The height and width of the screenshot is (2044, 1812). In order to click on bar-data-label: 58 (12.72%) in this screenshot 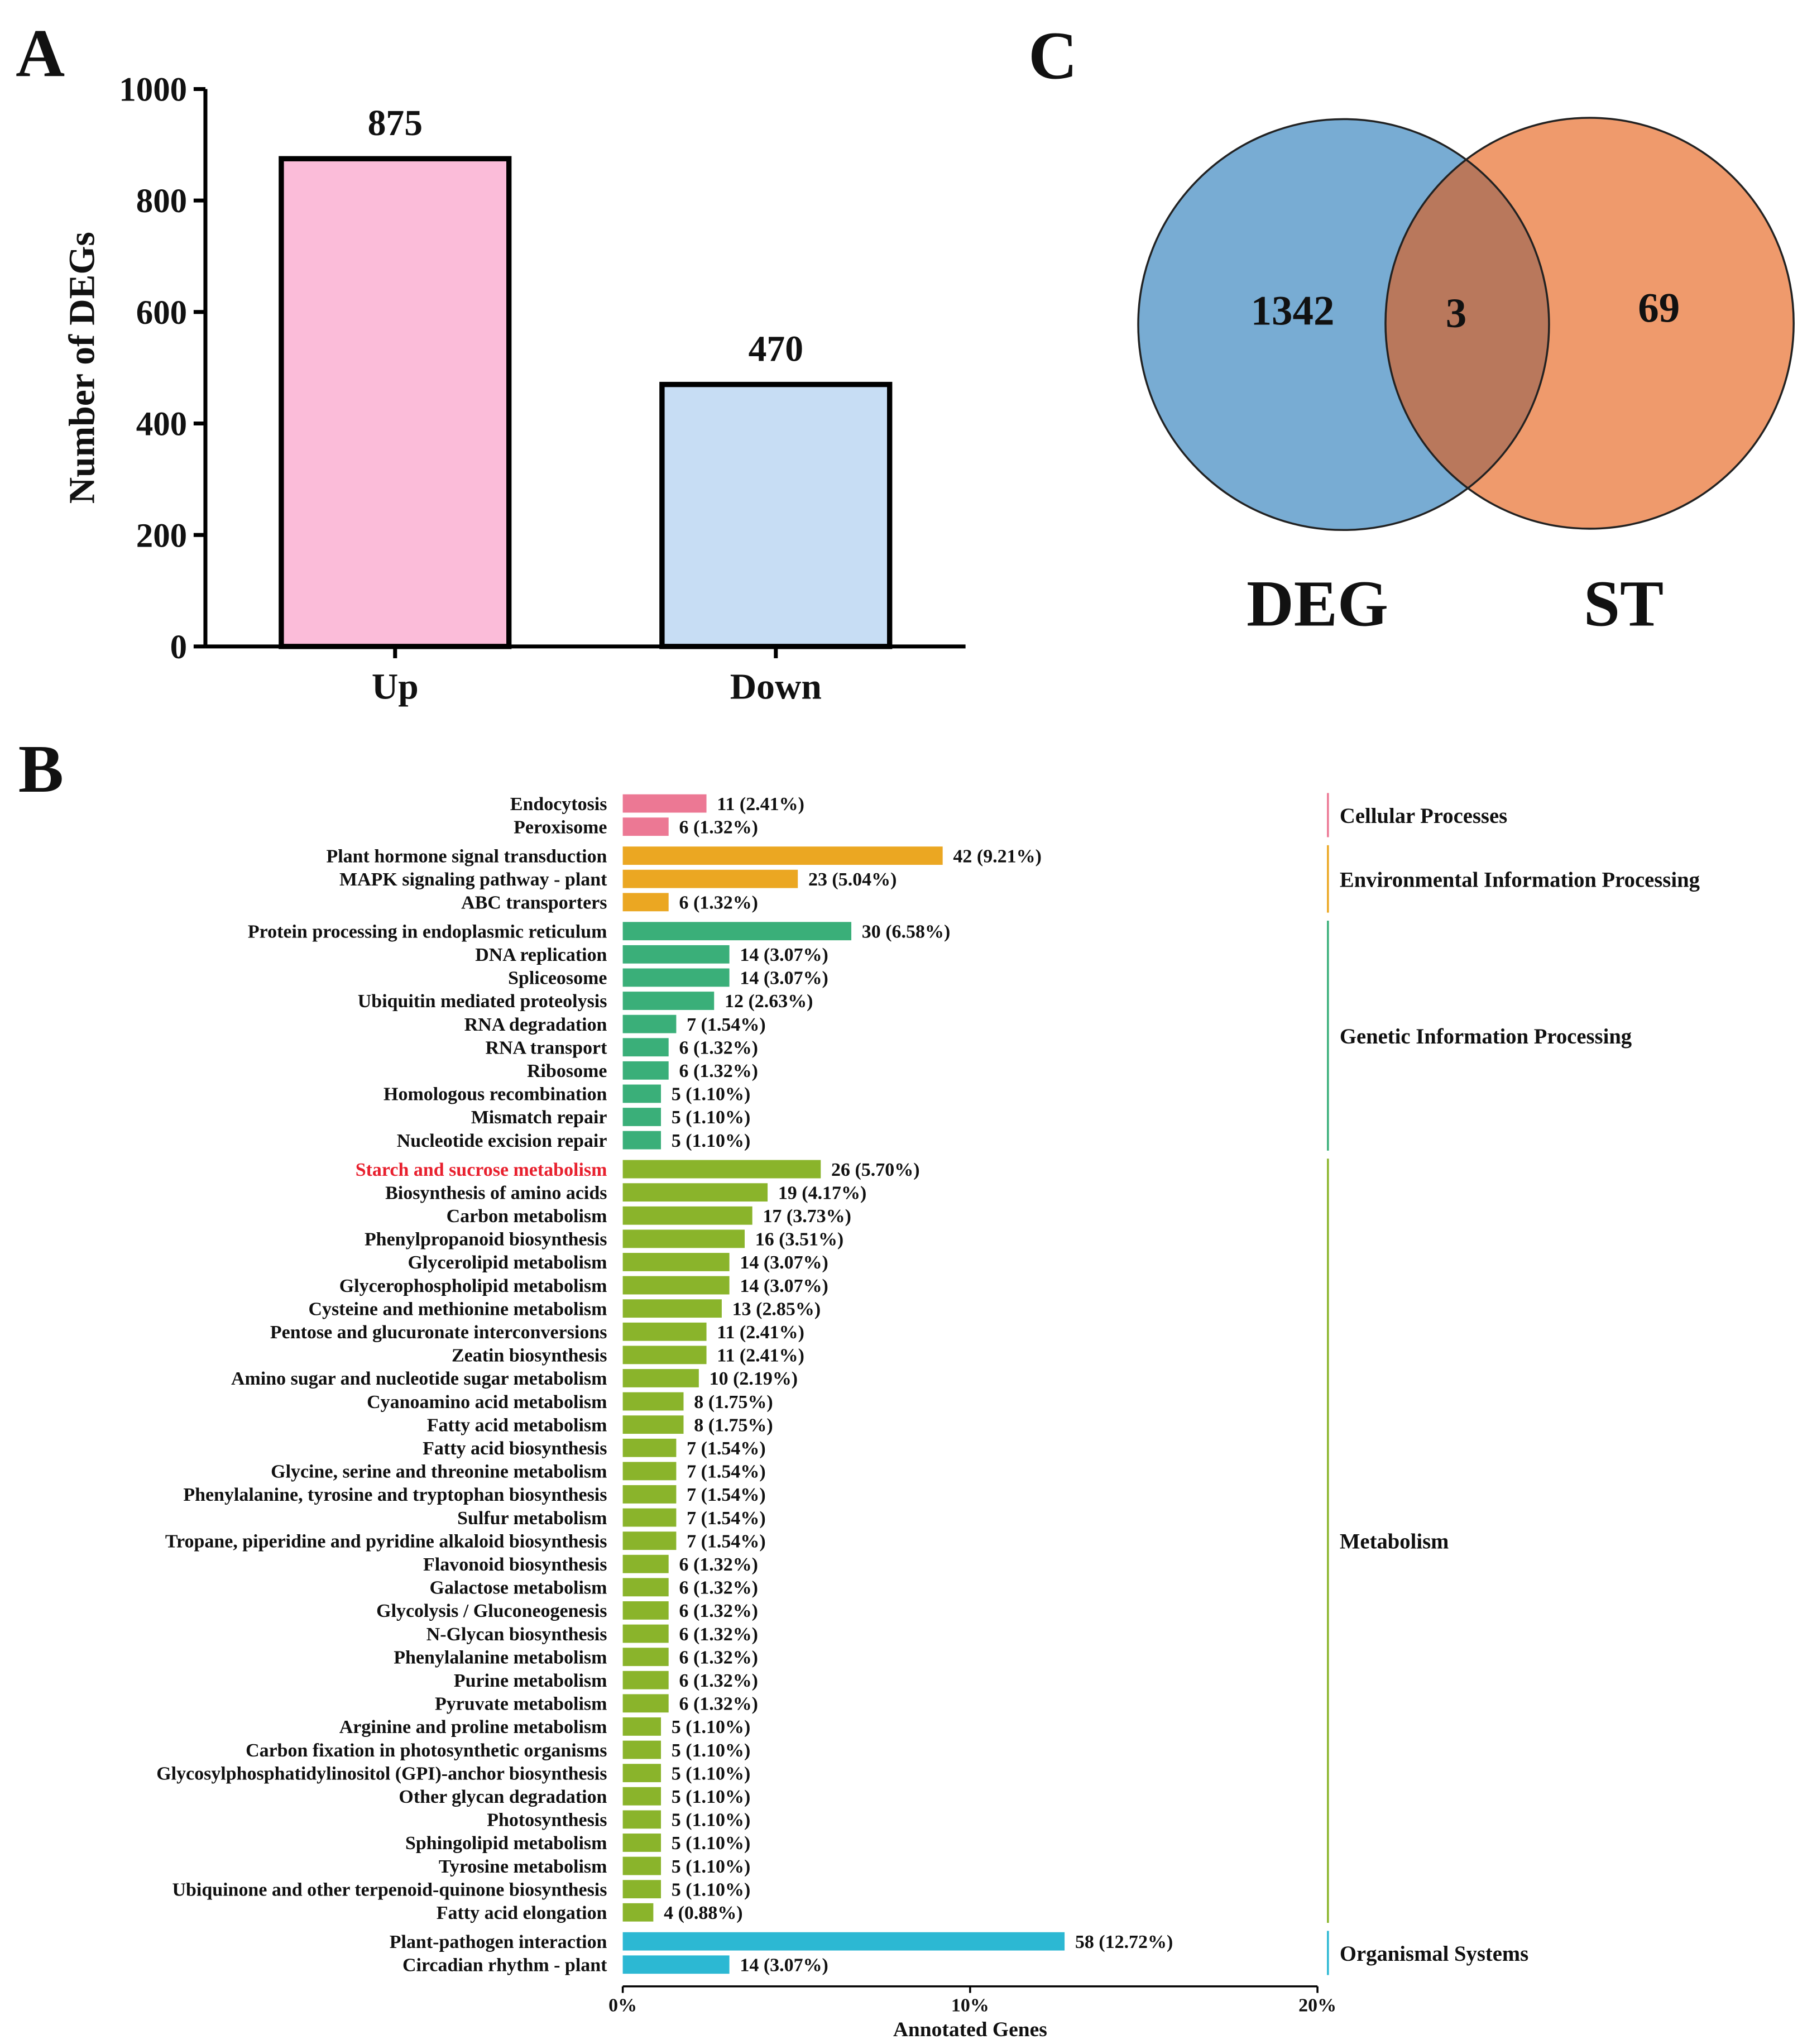, I will do `click(1124, 1942)`.